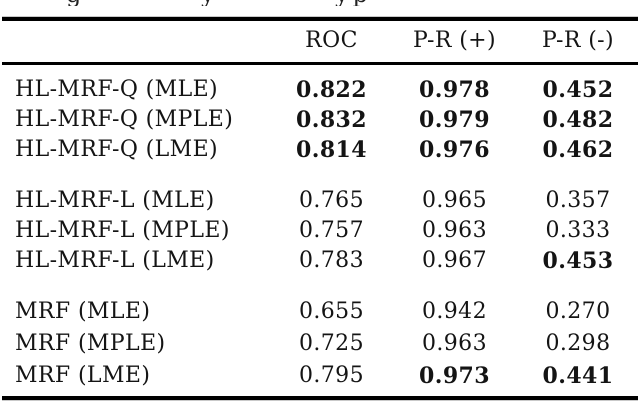 The height and width of the screenshot is (404, 640). What do you see at coordinates (578, 343) in the screenshot?
I see `value-cell: 0.298` at bounding box center [578, 343].